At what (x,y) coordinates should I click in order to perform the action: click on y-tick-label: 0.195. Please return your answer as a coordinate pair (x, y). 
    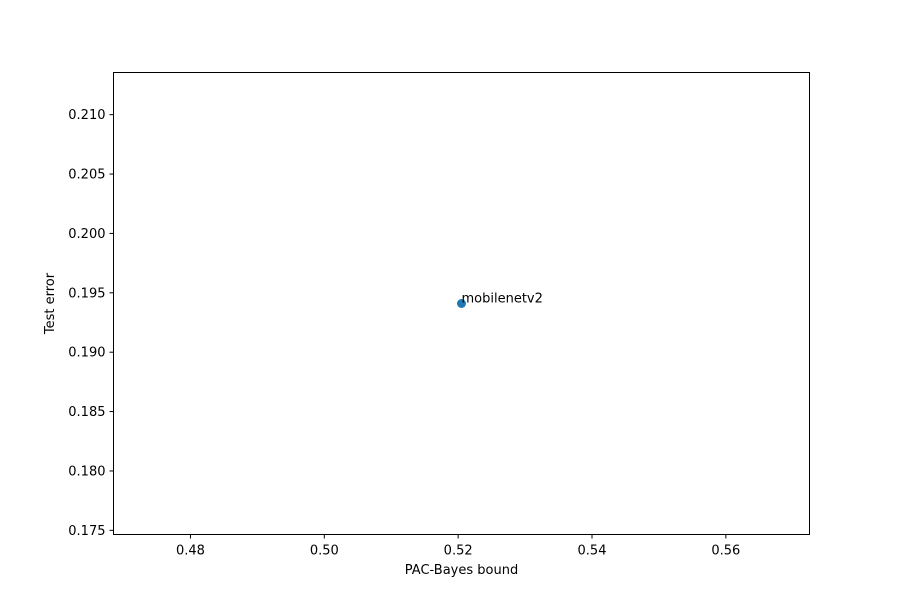
    Looking at the image, I should click on (86, 293).